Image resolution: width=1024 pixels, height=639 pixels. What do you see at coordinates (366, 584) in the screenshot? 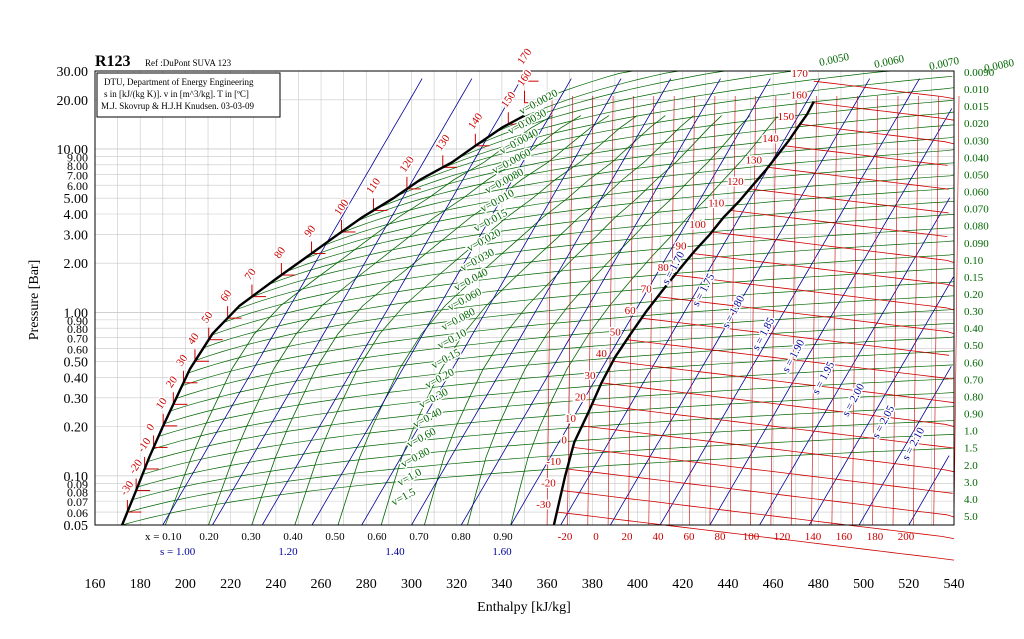
I see `x-tick-label: 280` at bounding box center [366, 584].